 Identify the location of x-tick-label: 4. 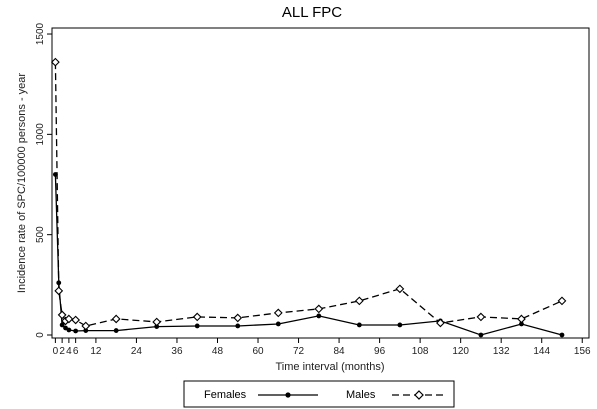
(69, 351).